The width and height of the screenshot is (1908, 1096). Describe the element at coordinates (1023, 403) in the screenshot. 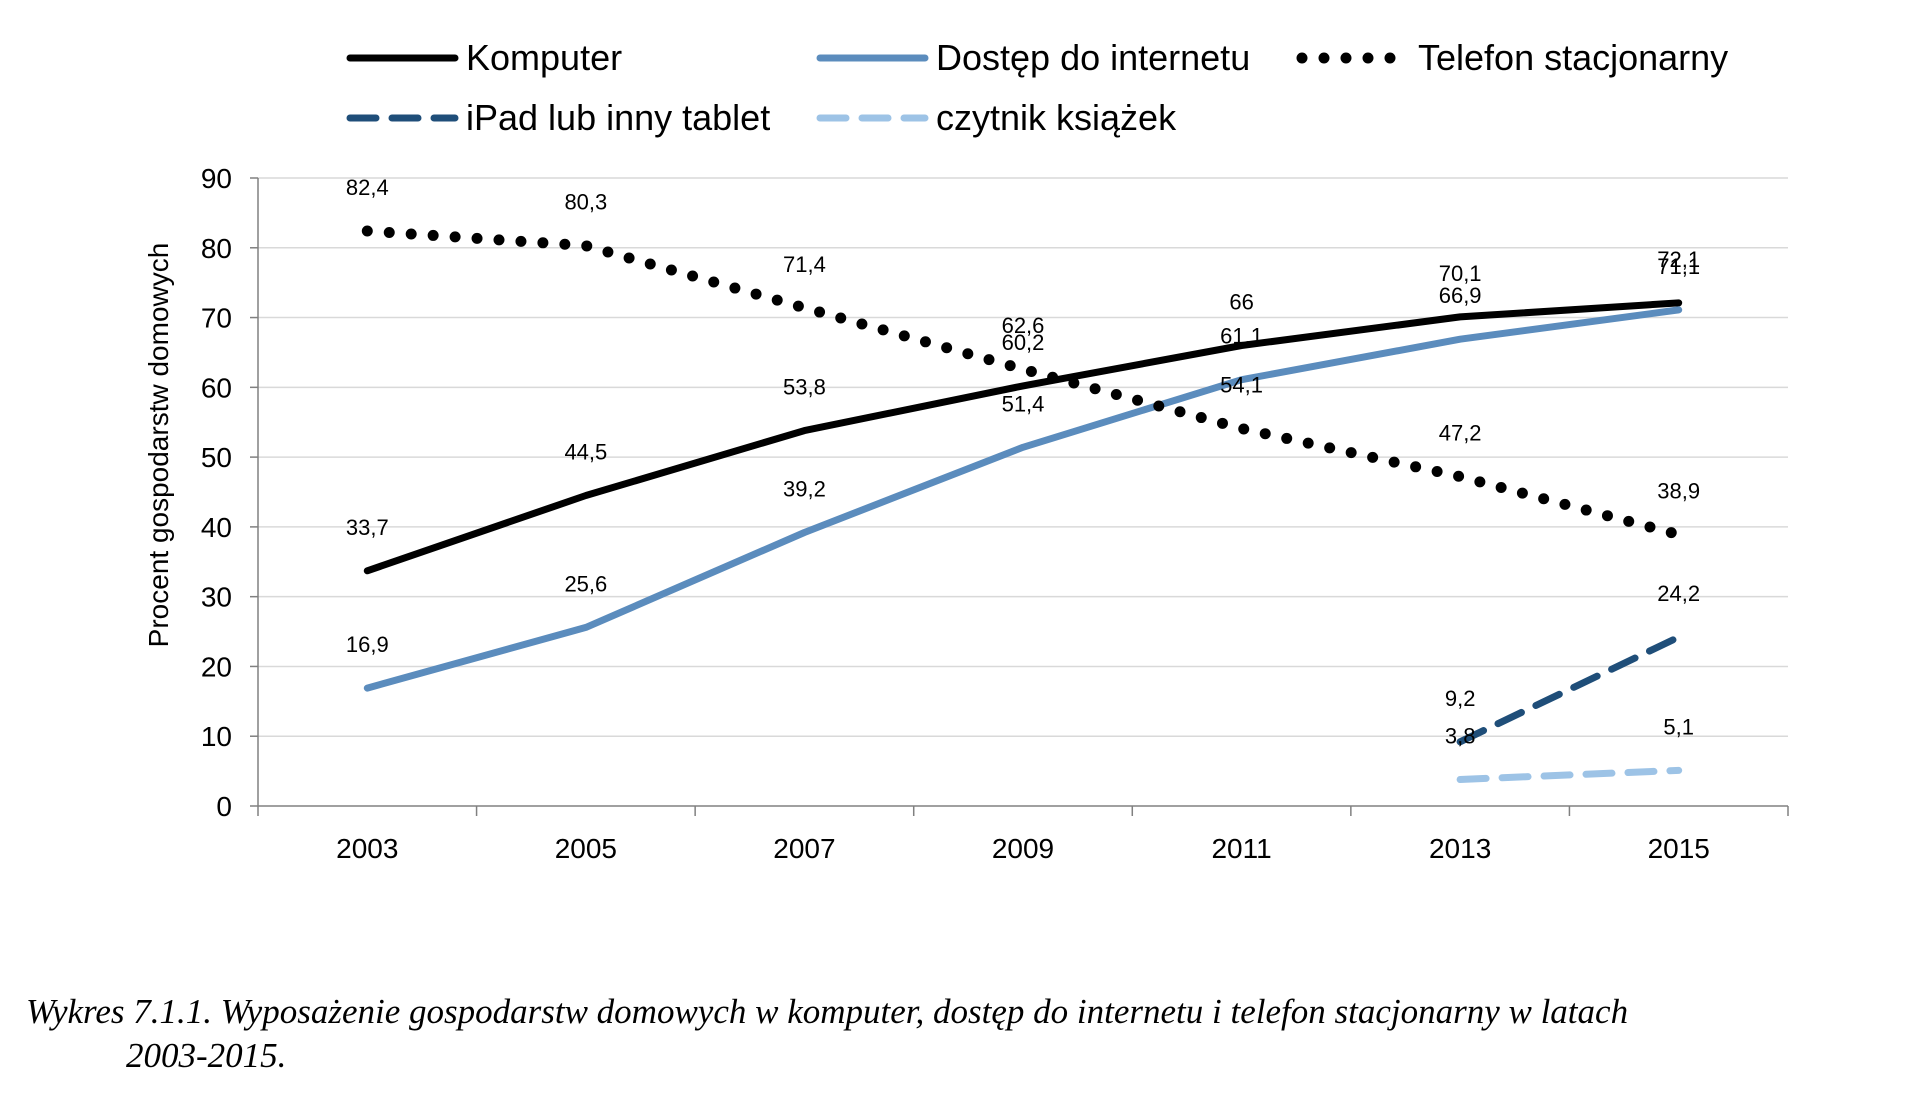

I see `data-label-dostep-do-internetu: 51,4` at that location.